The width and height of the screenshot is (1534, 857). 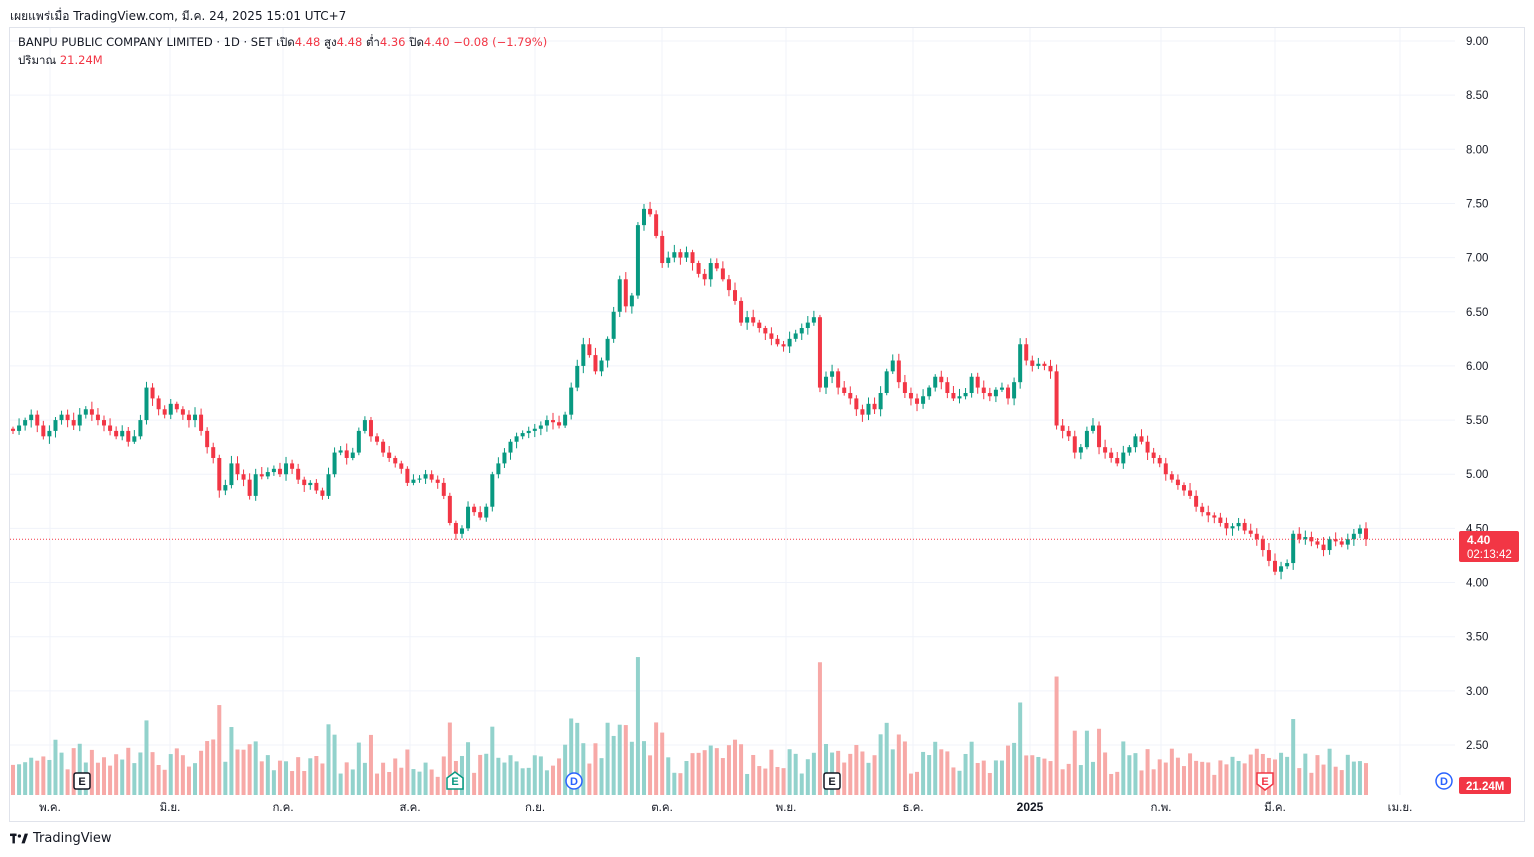 What do you see at coordinates (689, 726) in the screenshot?
I see `volume-bars` at bounding box center [689, 726].